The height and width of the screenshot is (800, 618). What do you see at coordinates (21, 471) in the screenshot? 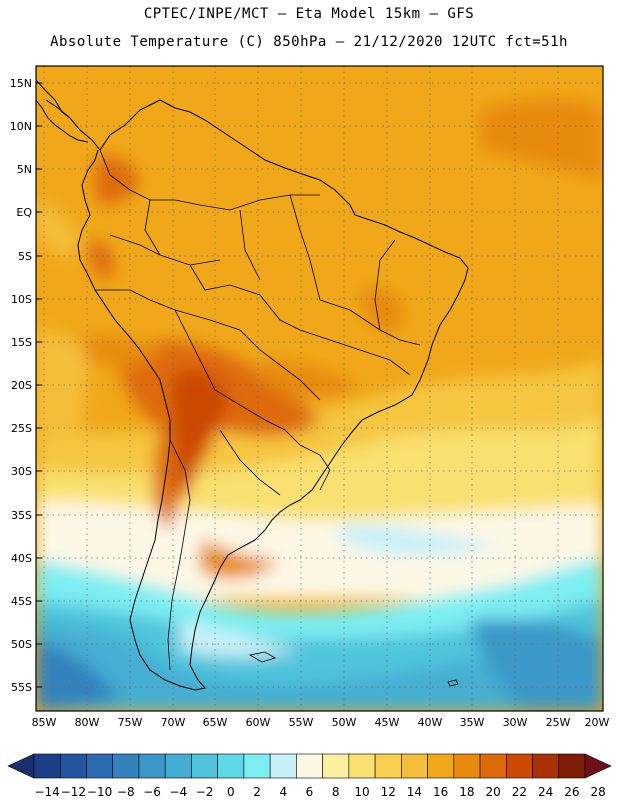
I see `lat-label: 30S` at bounding box center [21, 471].